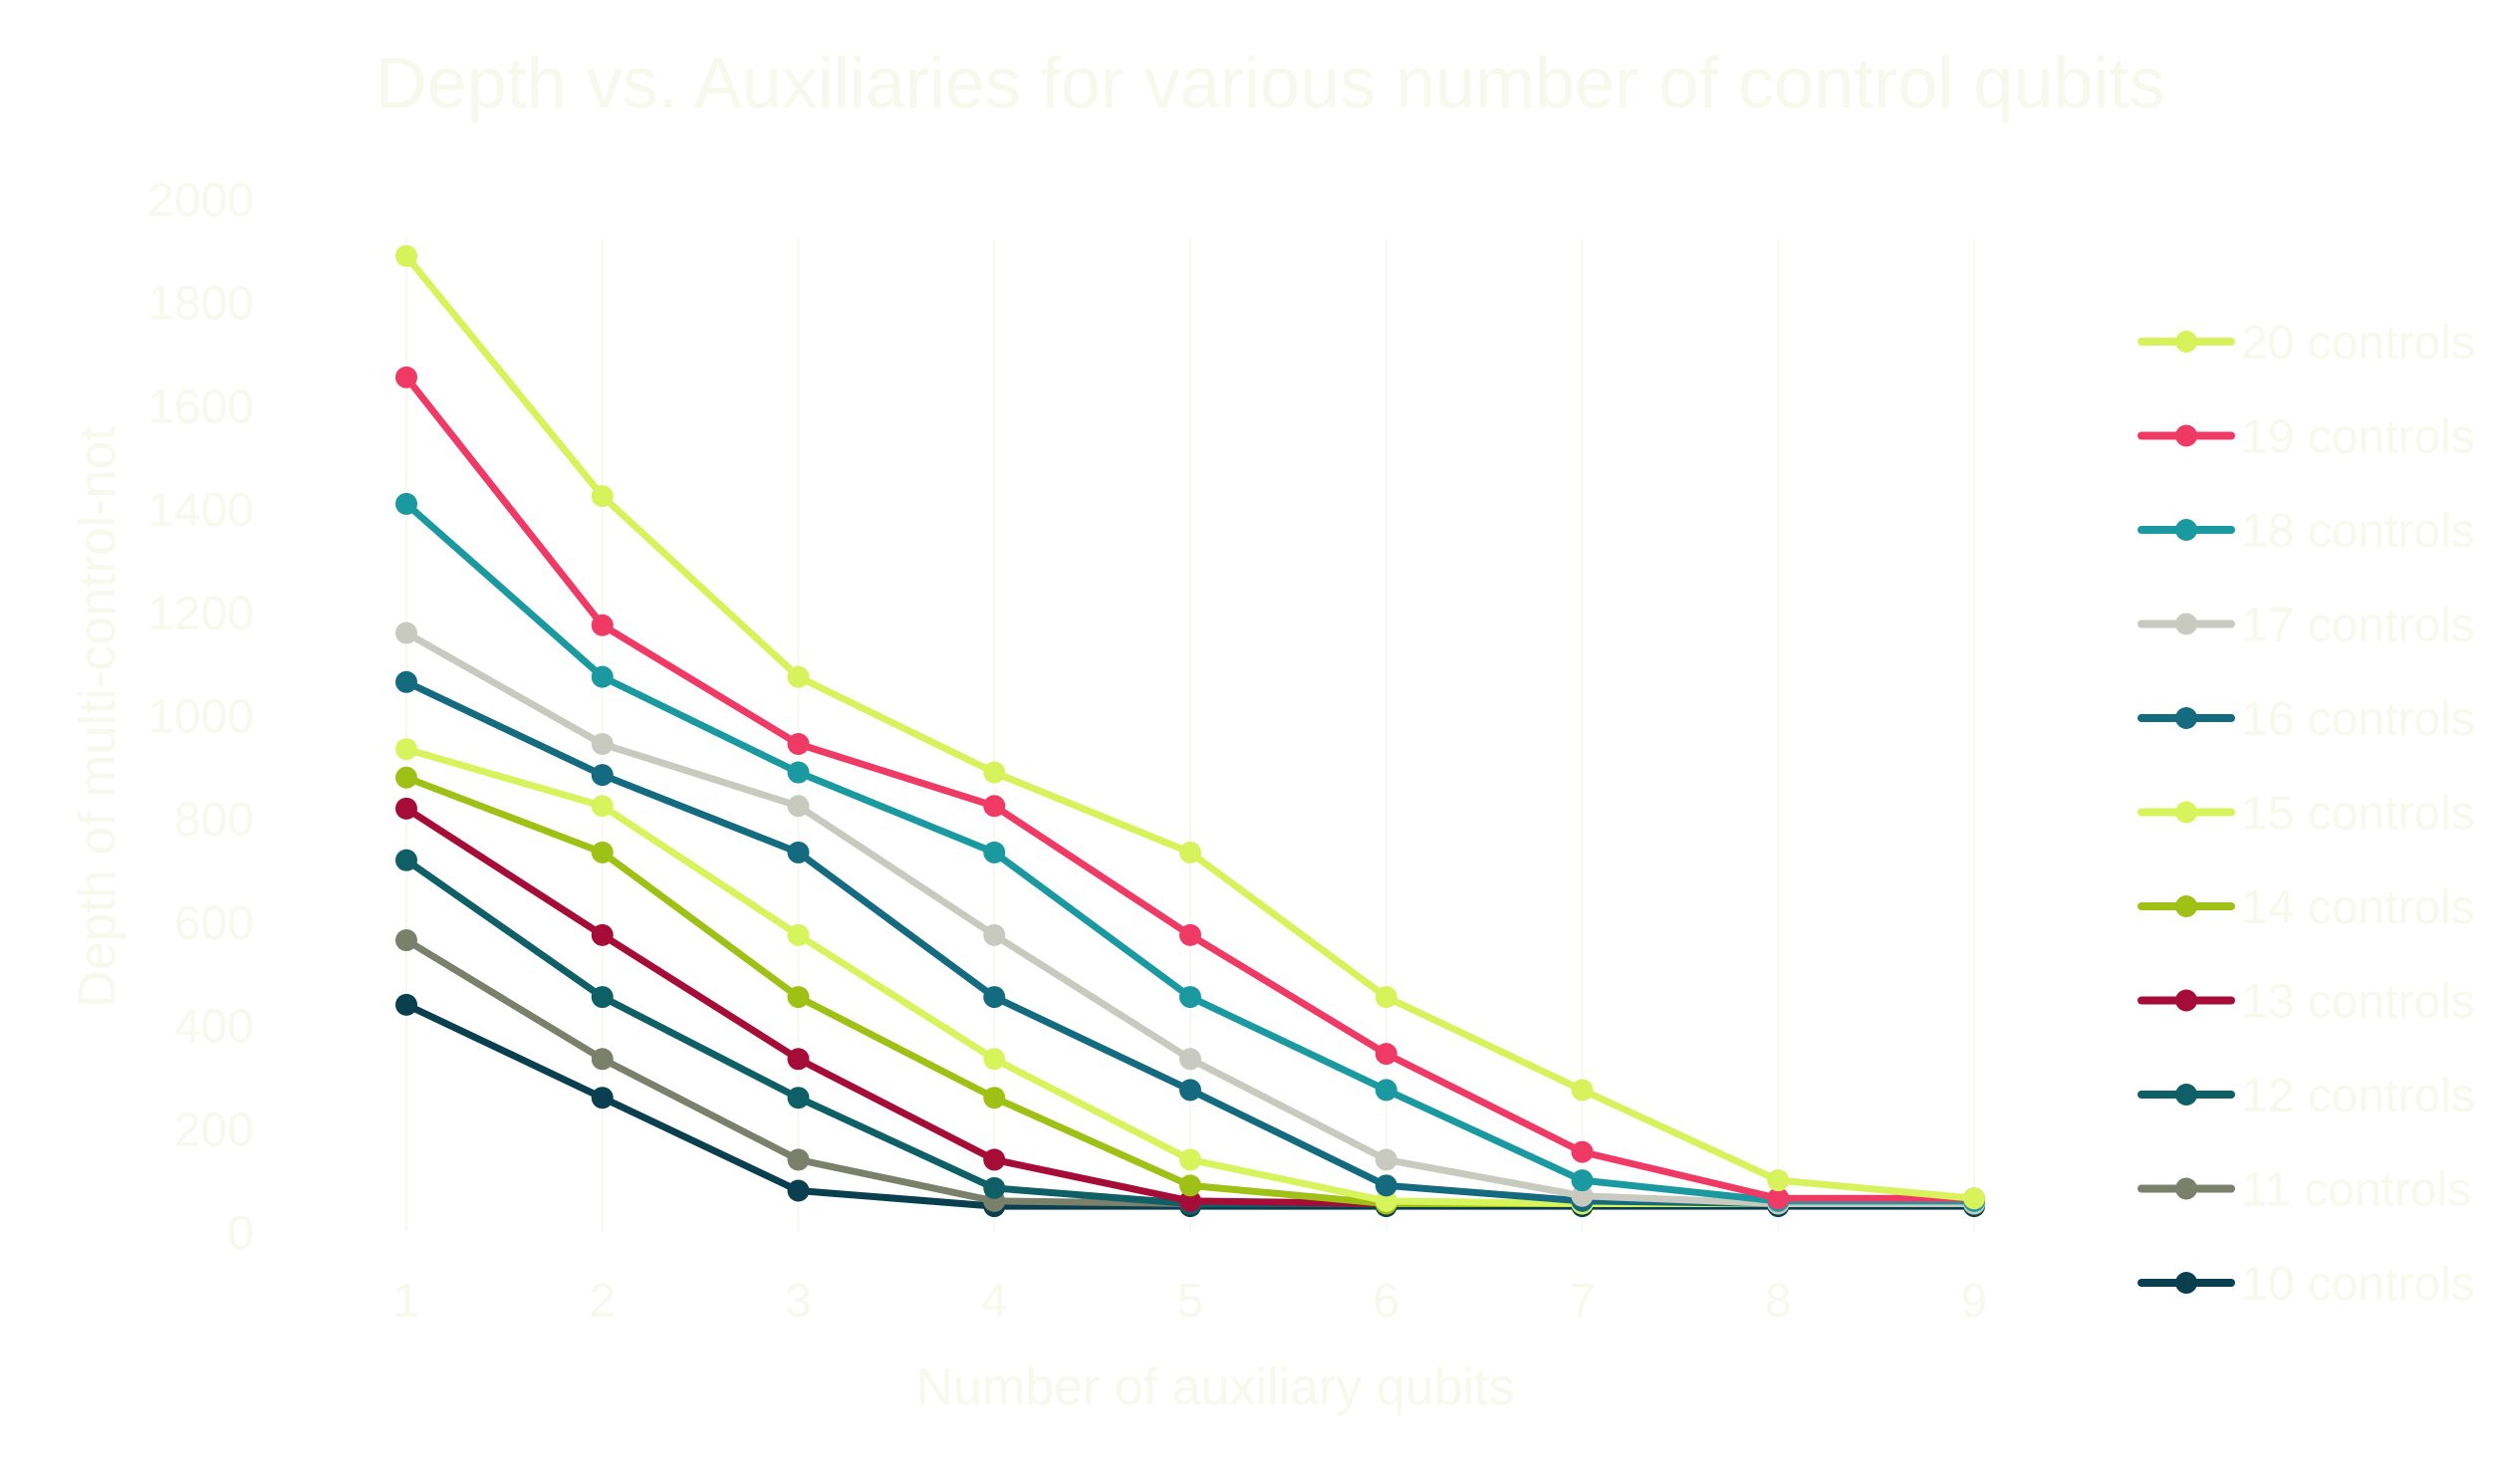 This screenshot has width=2520, height=1479. What do you see at coordinates (994, 1301) in the screenshot?
I see `x-tick-label: 4` at bounding box center [994, 1301].